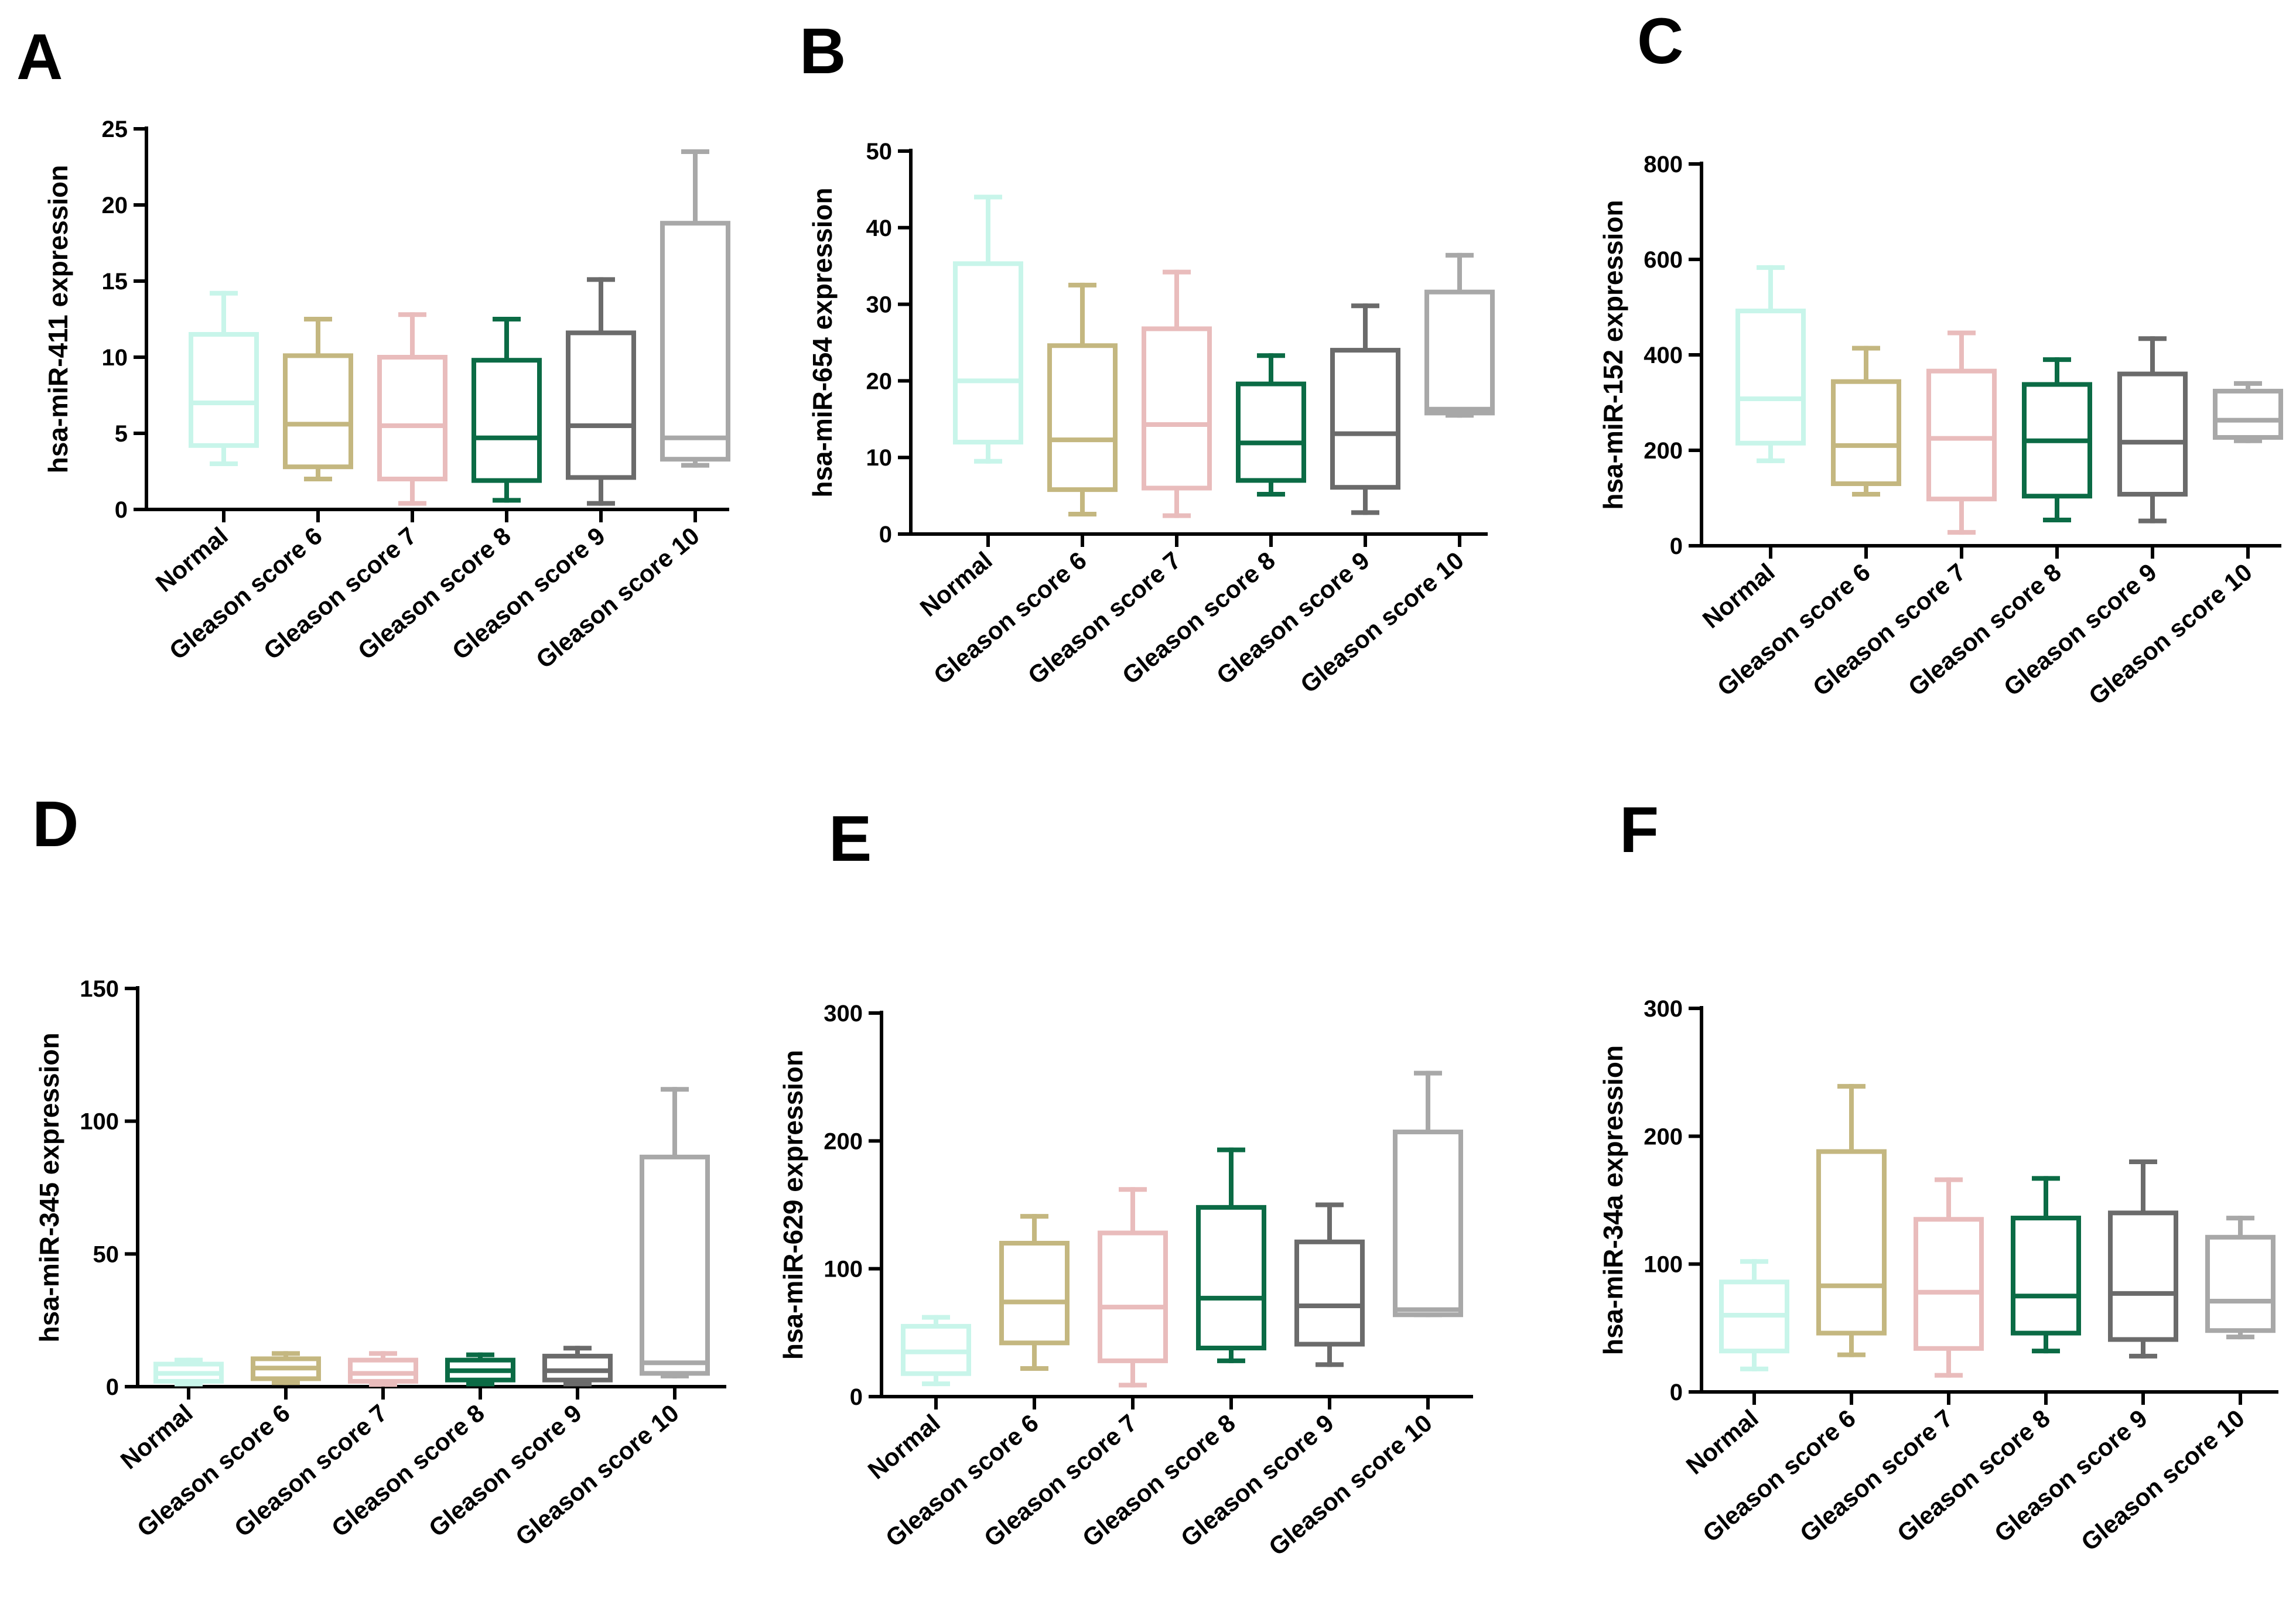 The width and height of the screenshot is (2296, 1608). What do you see at coordinates (1663, 355) in the screenshot?
I see `y-tick-label: 400` at bounding box center [1663, 355].